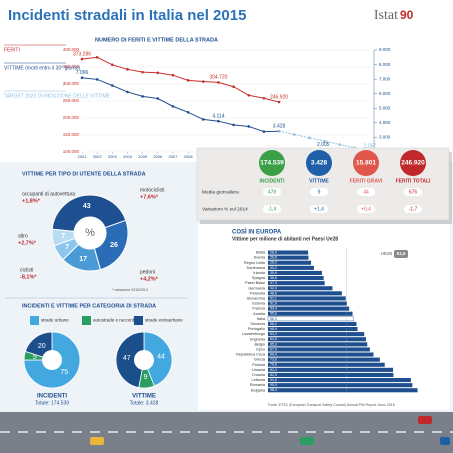 This screenshot has height=453, width=453. I want to click on value-label: 28,3, so click(273, 263).